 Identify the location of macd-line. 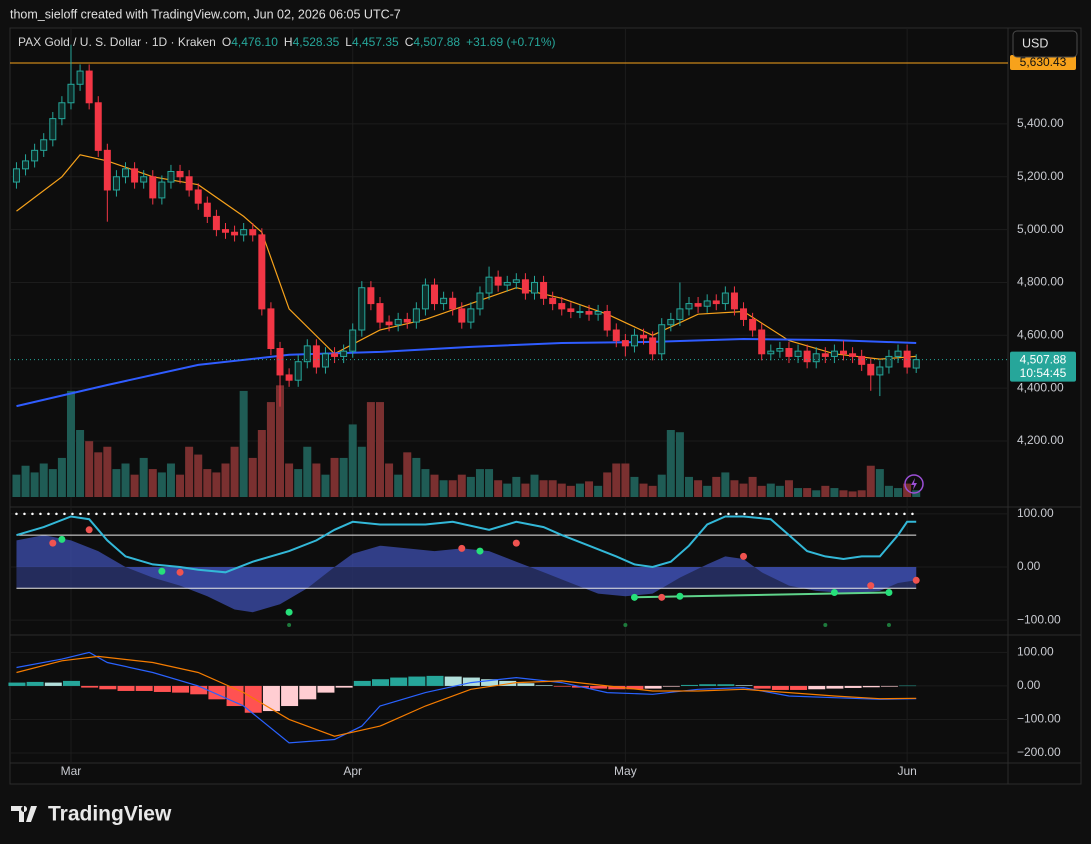
(466, 696).